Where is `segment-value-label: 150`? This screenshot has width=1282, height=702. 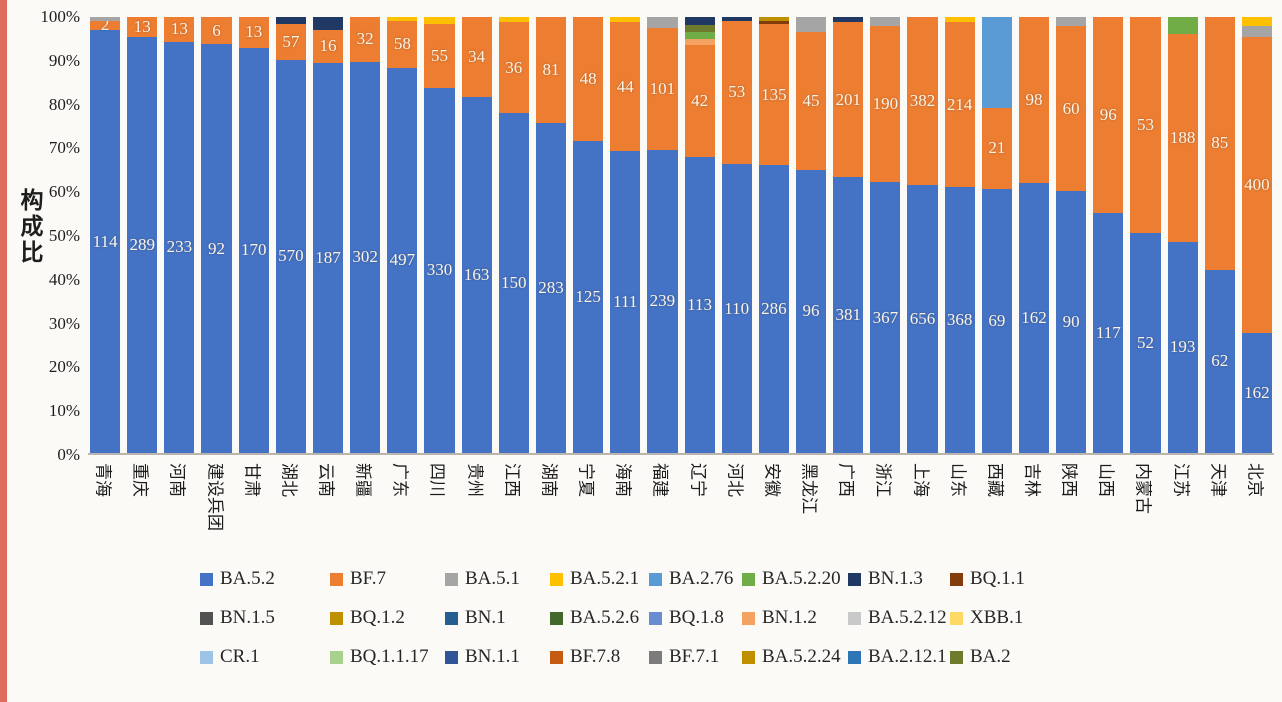 segment-value-label: 150 is located at coordinates (514, 282).